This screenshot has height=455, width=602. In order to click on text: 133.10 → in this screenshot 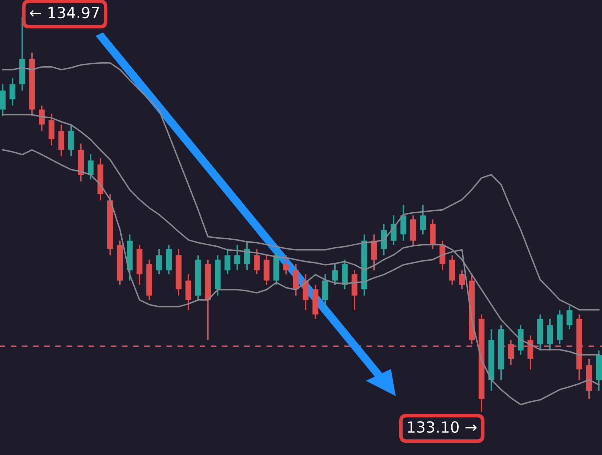, I will do `click(442, 427)`.